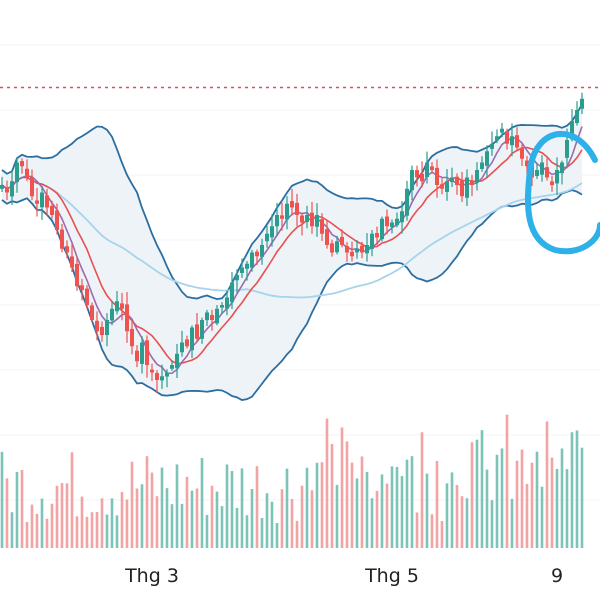 This screenshot has width=600, height=600. Describe the element at coordinates (151, 576) in the screenshot. I see `x-tick-label: Thg 3` at that location.